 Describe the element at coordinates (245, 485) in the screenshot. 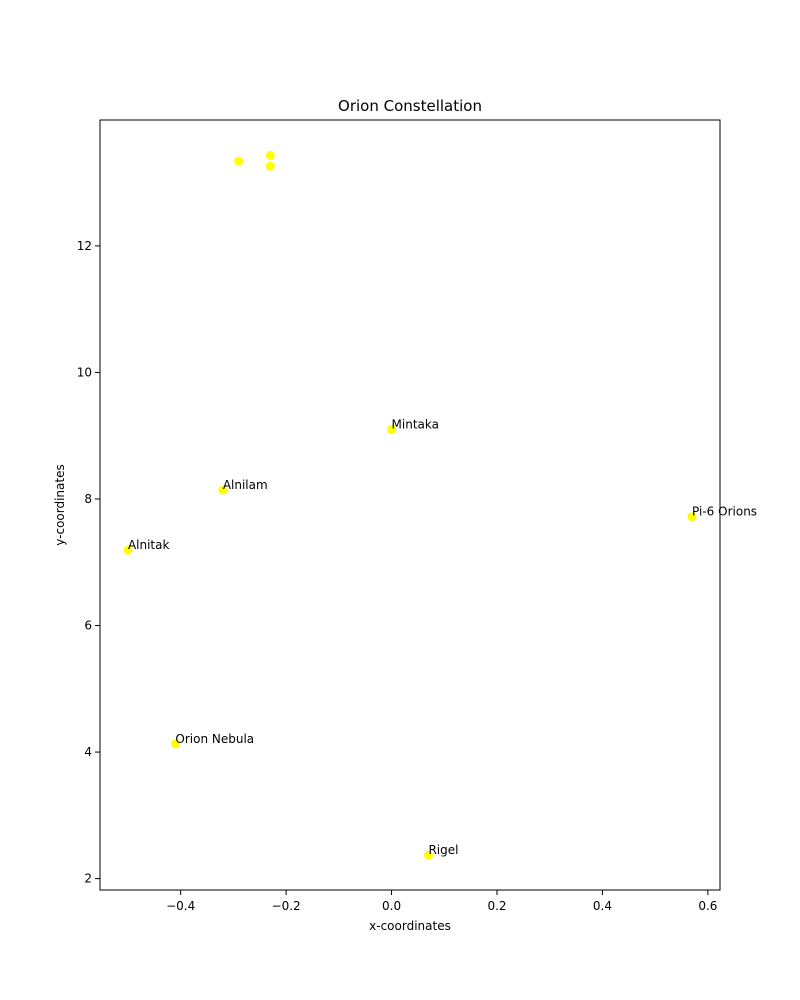

I see `star-label: Alnilam` at that location.